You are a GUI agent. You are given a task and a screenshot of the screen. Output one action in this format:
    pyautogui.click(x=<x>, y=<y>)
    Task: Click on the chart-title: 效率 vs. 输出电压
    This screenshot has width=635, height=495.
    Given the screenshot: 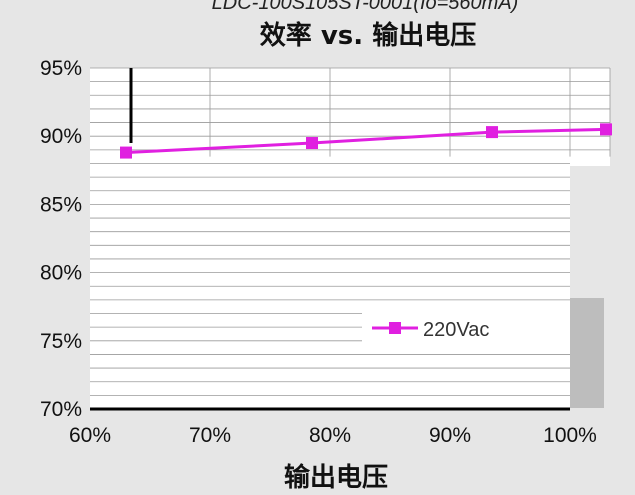 What is the action you would take?
    pyautogui.click(x=368, y=35)
    